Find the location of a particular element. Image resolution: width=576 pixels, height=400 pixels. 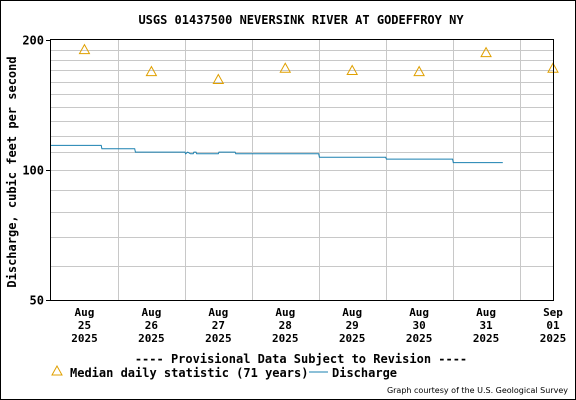

x-tick-label: 28 is located at coordinates (285, 325).